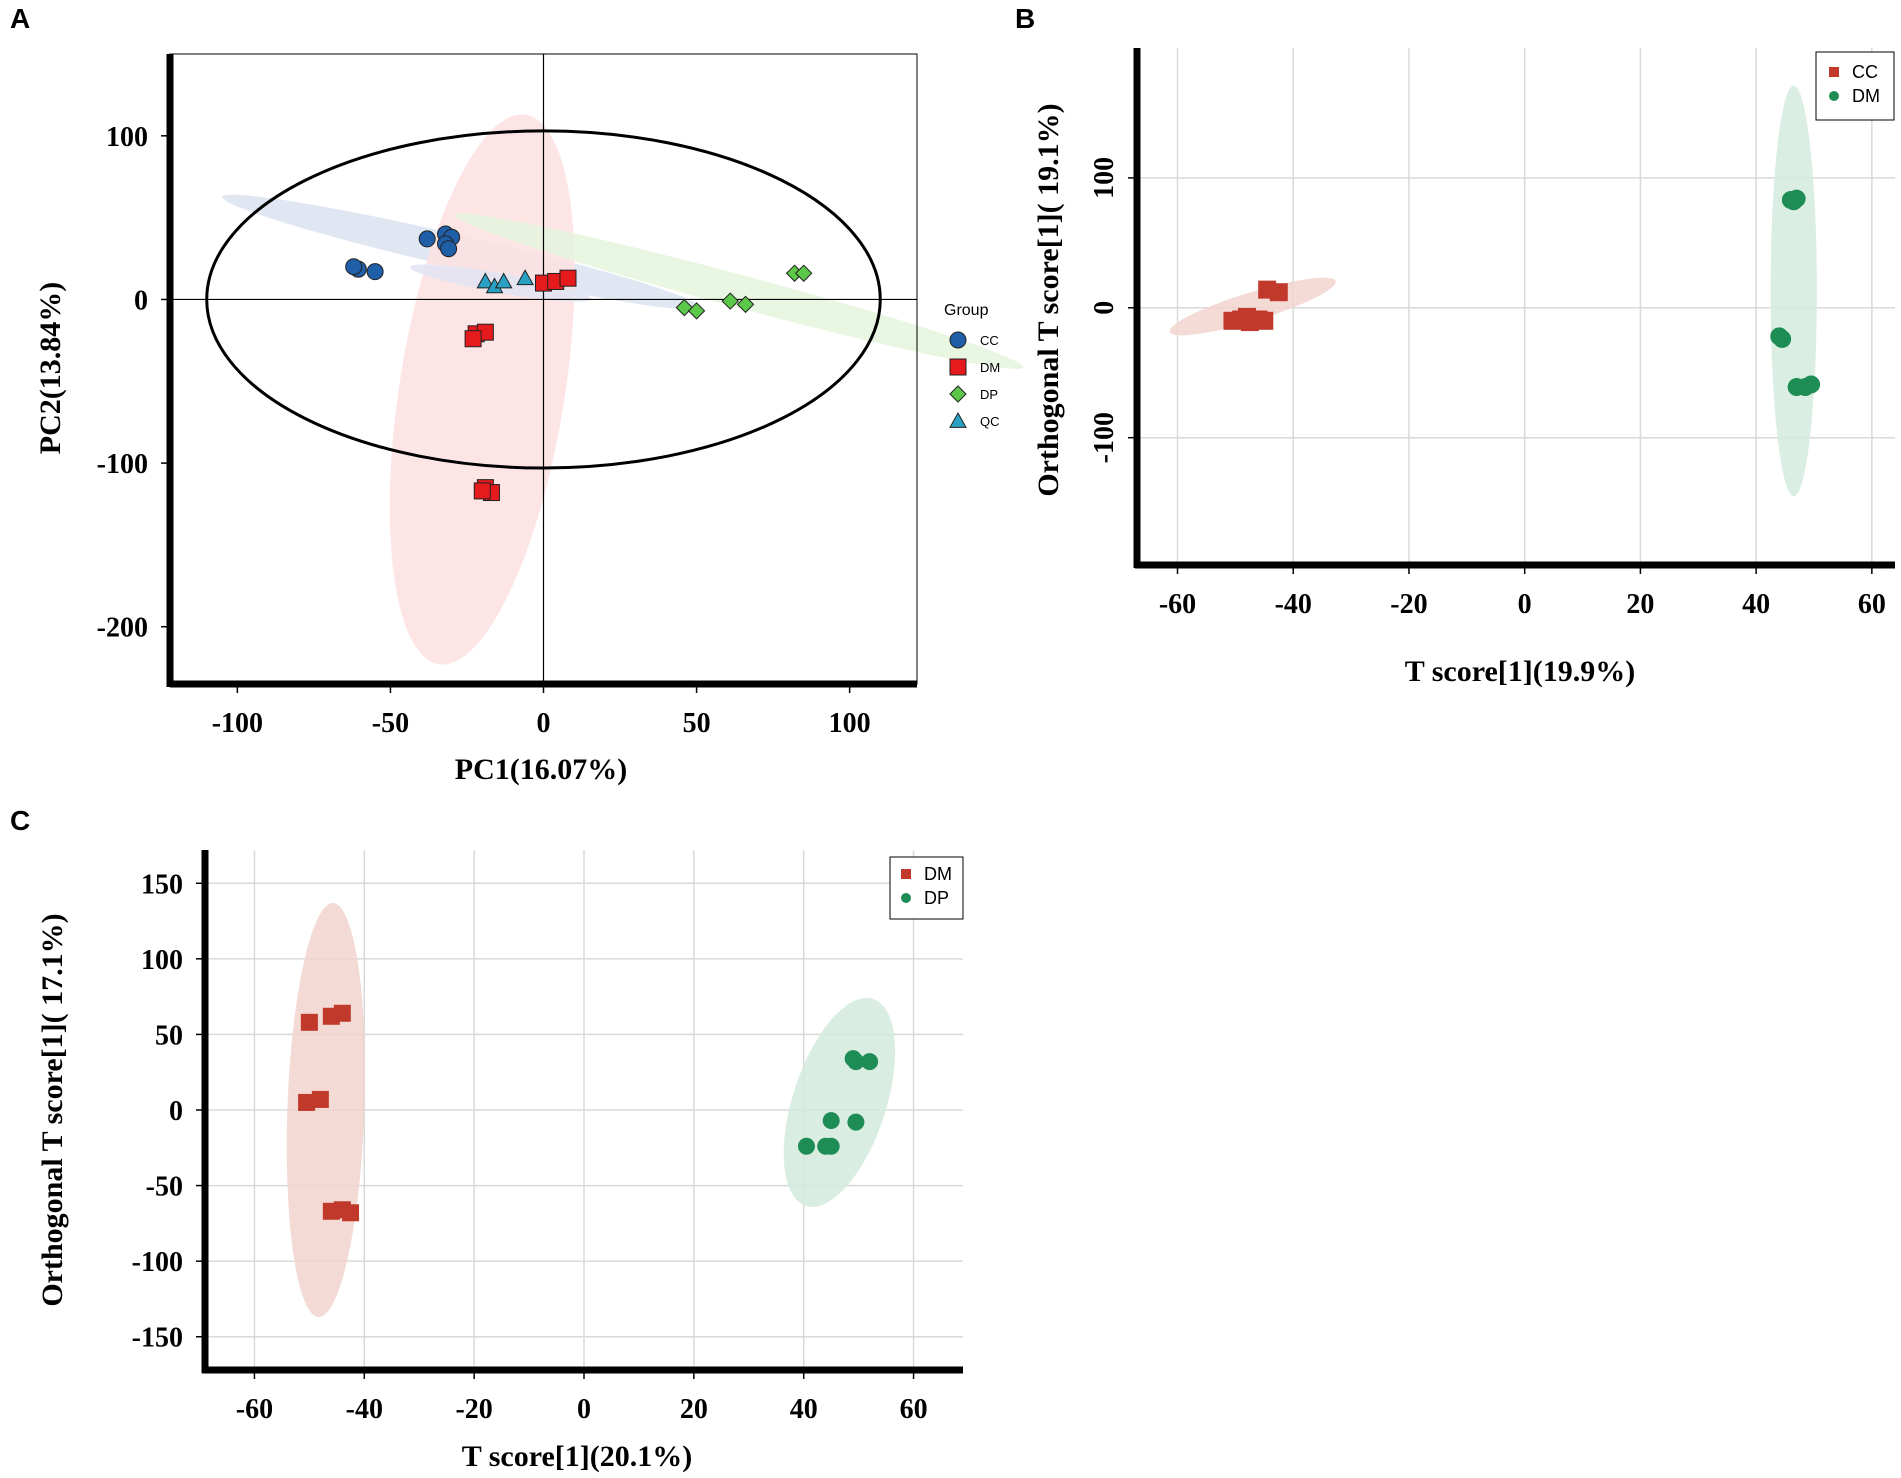  Describe the element at coordinates (541, 711) in the screenshot. I see `x-ticks: -100 -50 0 50 100` at that location.